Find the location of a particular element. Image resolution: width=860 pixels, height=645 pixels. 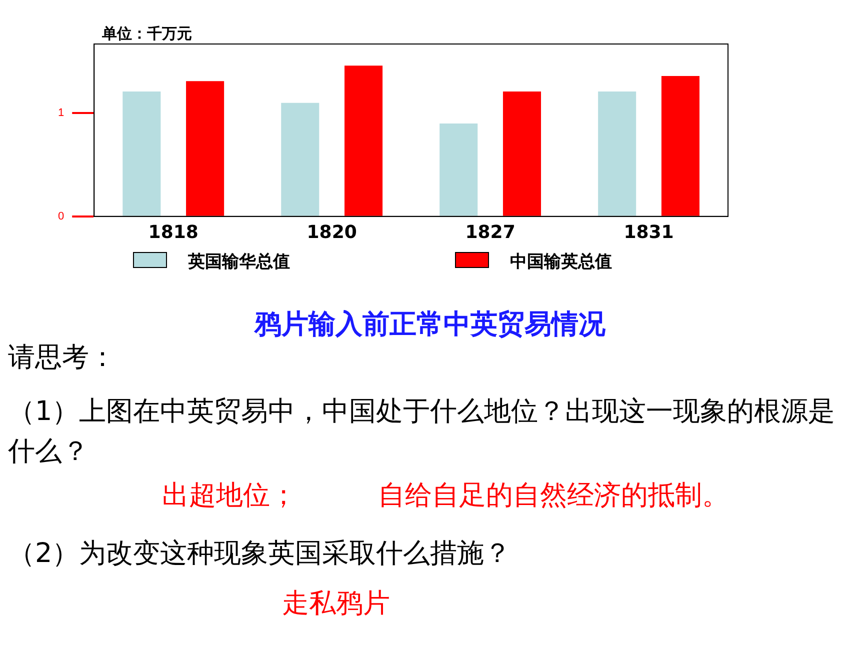

text: 出超地位； is located at coordinates (229, 495).